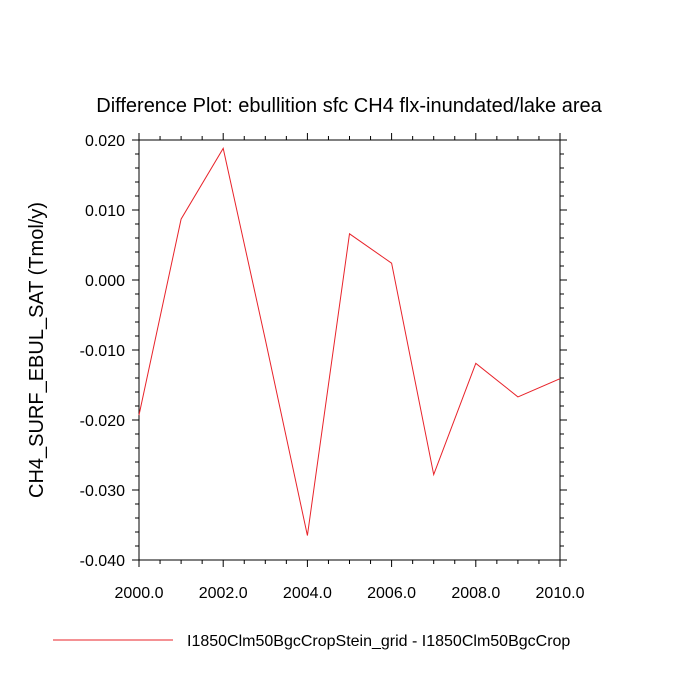  What do you see at coordinates (105, 281) in the screenshot?
I see `y-tick-label: 0.000` at bounding box center [105, 281].